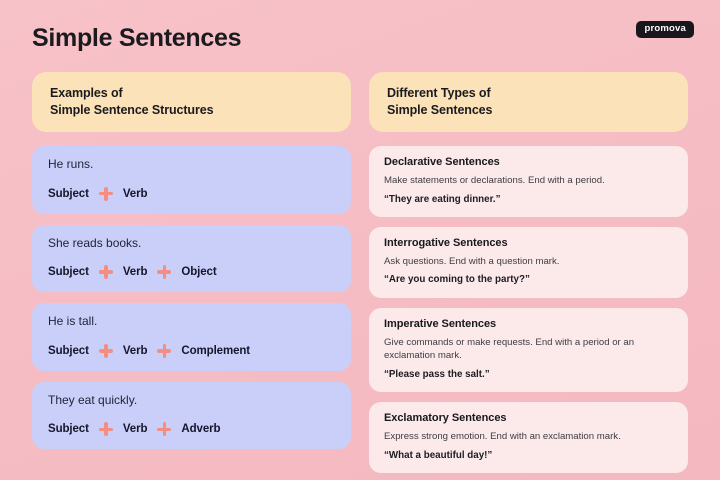 Image resolution: width=720 pixels, height=480 pixels. Describe the element at coordinates (439, 93) in the screenshot. I see `right-header-line-1: Different Types of` at that location.